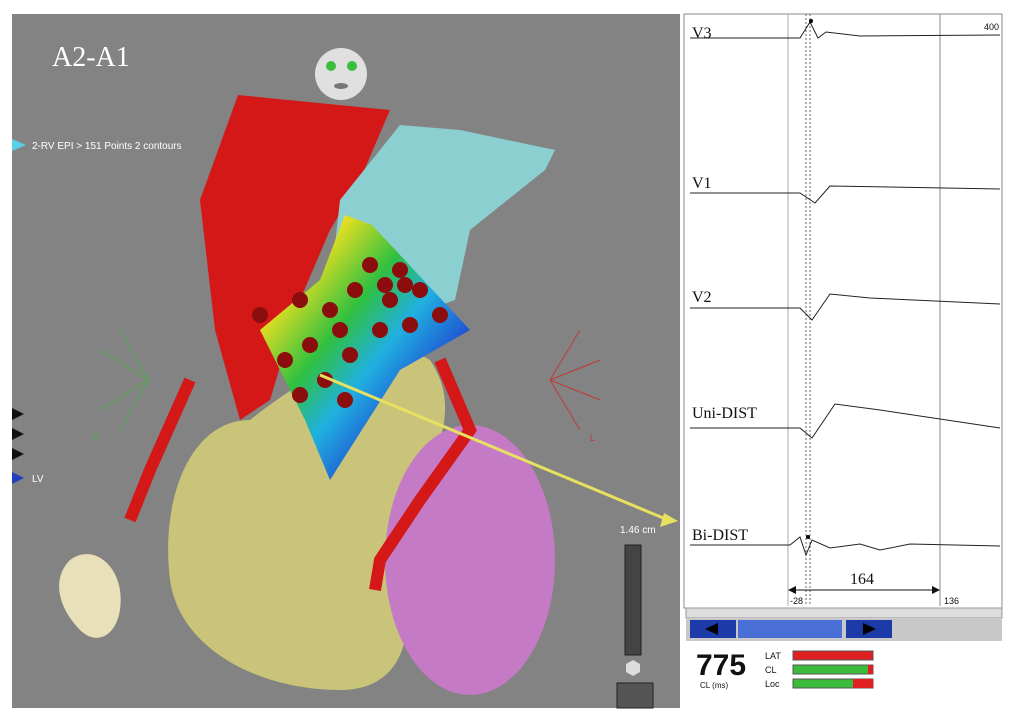 The image size is (1024, 718). What do you see at coordinates (771, 670) in the screenshot?
I see `bar-label: CL` at bounding box center [771, 670].